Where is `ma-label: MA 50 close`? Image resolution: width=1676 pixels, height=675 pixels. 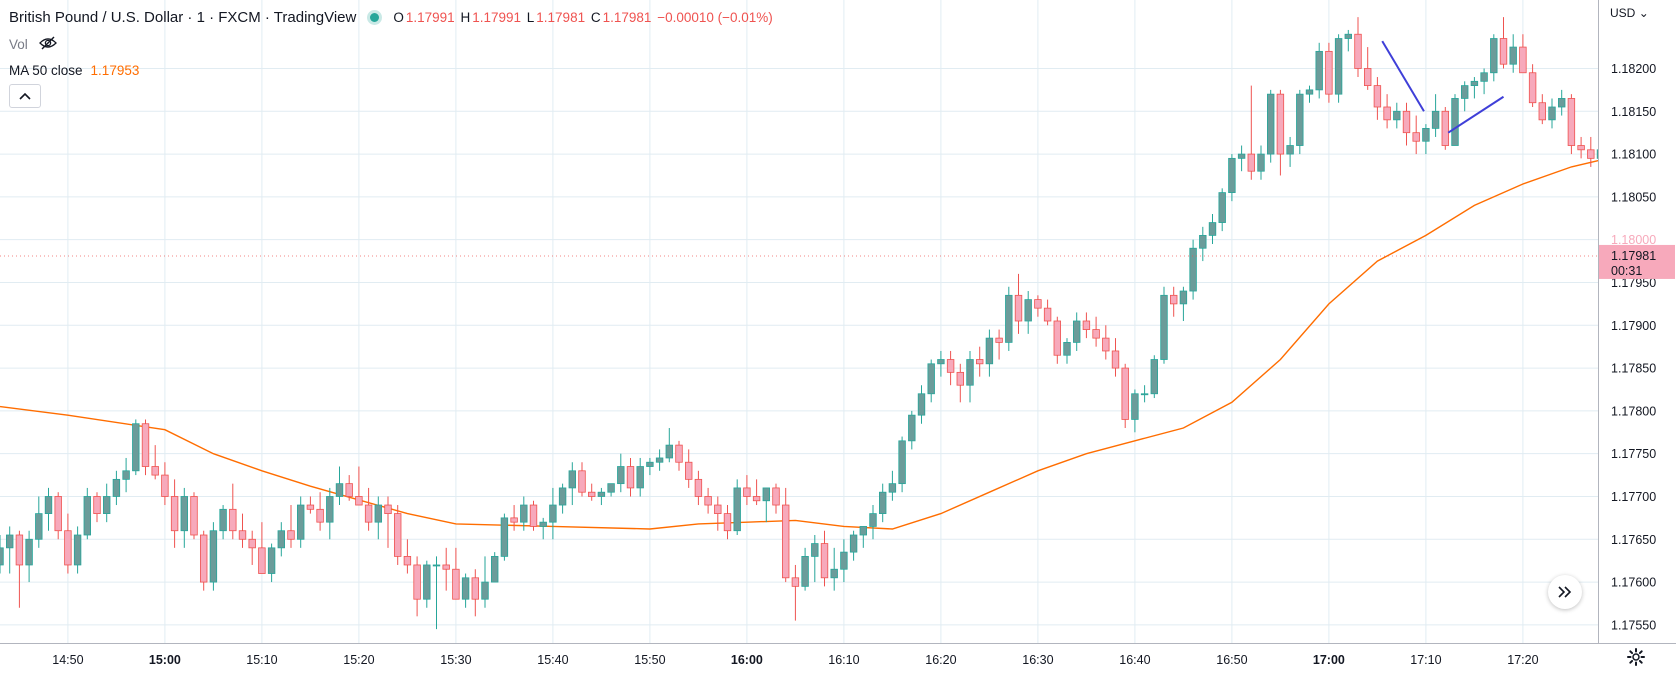 ma-label: MA 50 close is located at coordinates (46, 70).